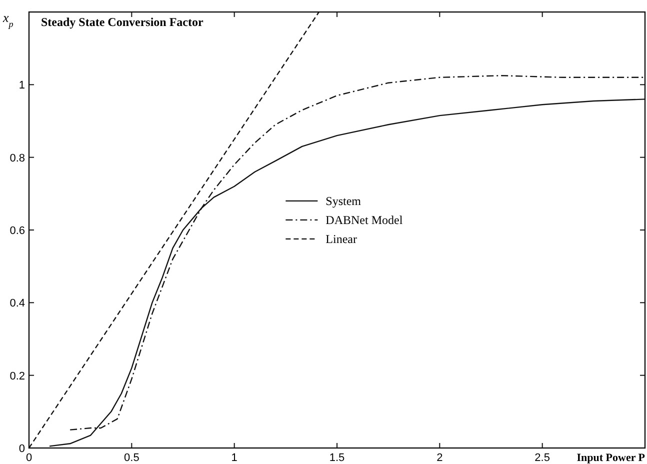  What do you see at coordinates (542, 458) in the screenshot?
I see `x-tick-label: 2.5` at bounding box center [542, 458].